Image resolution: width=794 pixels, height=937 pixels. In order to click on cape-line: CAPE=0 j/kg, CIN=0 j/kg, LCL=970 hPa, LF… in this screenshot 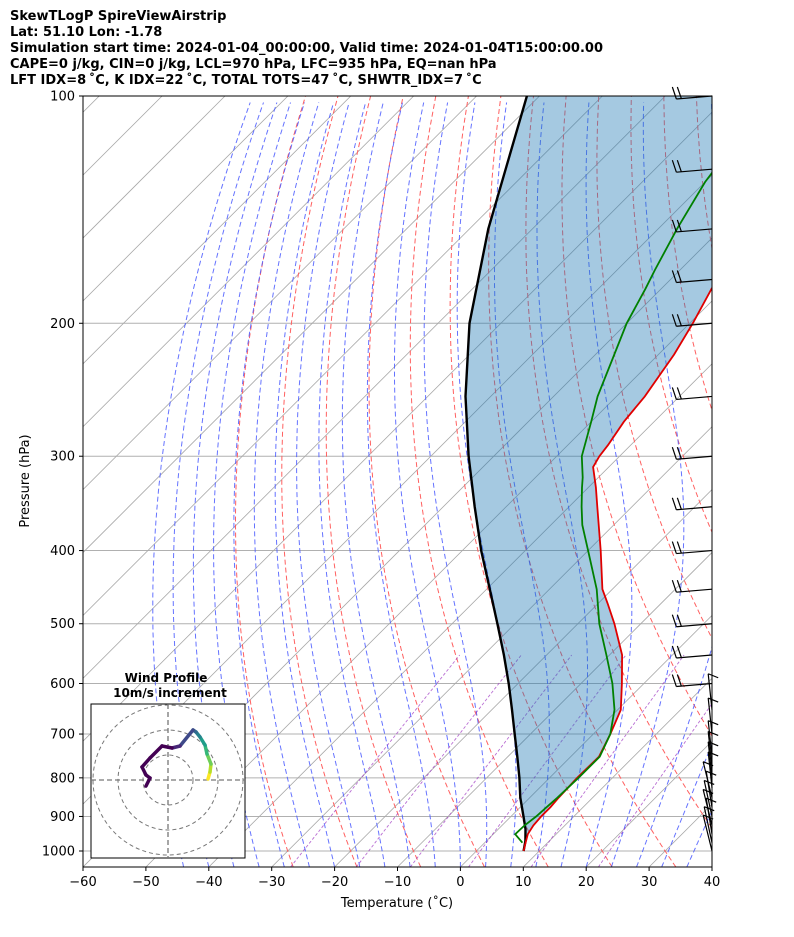, I will do `click(253, 64)`.